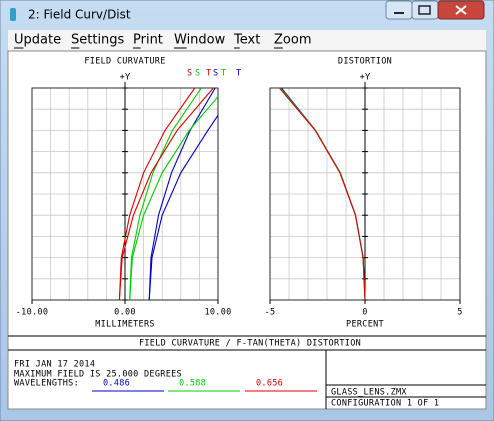 The height and width of the screenshot is (421, 494). I want to click on axis-title: PERCENT, so click(365, 325).